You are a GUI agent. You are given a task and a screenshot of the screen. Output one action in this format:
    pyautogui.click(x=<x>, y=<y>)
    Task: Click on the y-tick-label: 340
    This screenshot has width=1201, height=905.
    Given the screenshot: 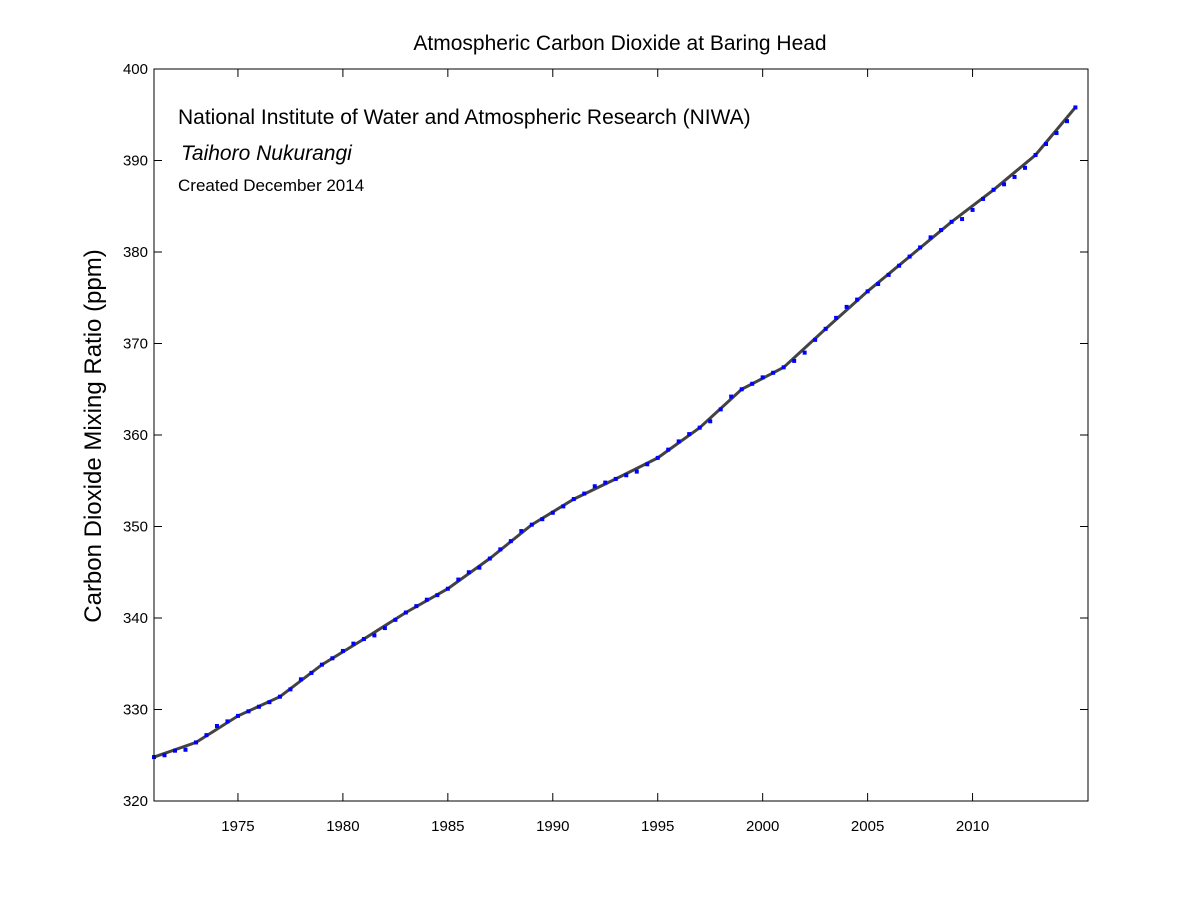 What is the action you would take?
    pyautogui.click(x=135, y=618)
    